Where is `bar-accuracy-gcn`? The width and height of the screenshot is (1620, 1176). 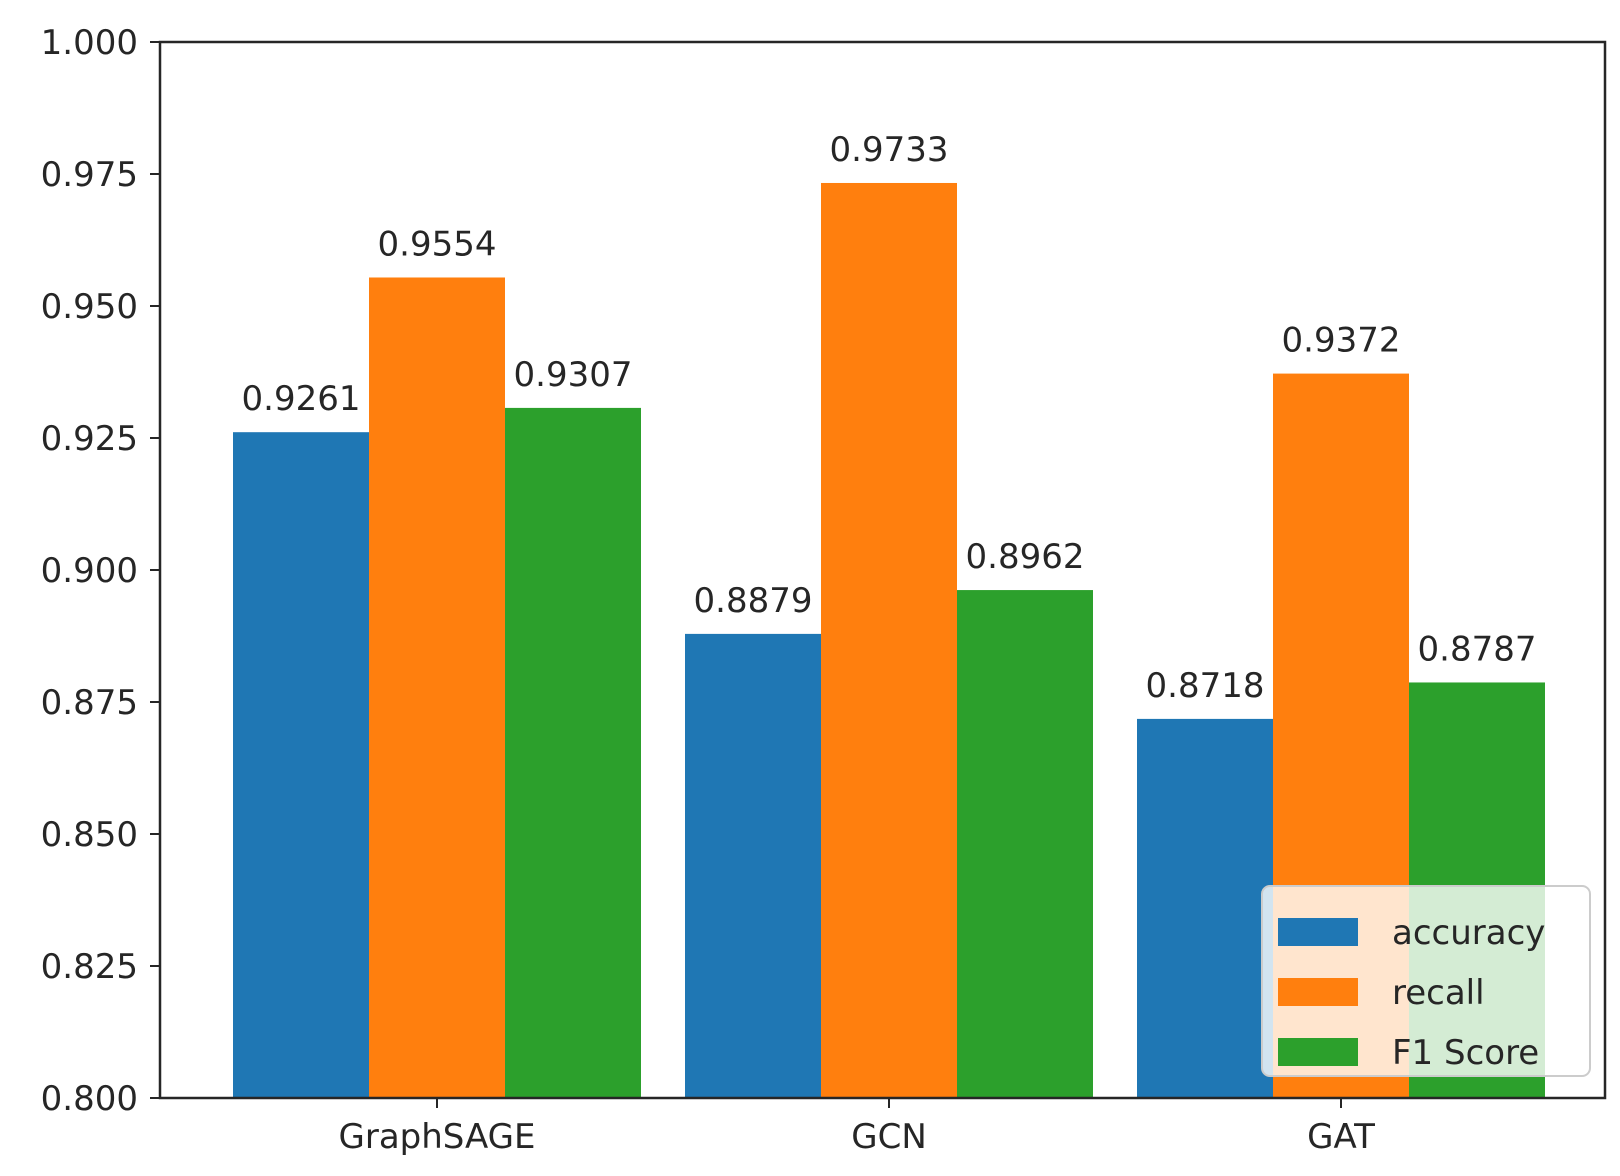 bar-accuracy-gcn is located at coordinates (753, 865).